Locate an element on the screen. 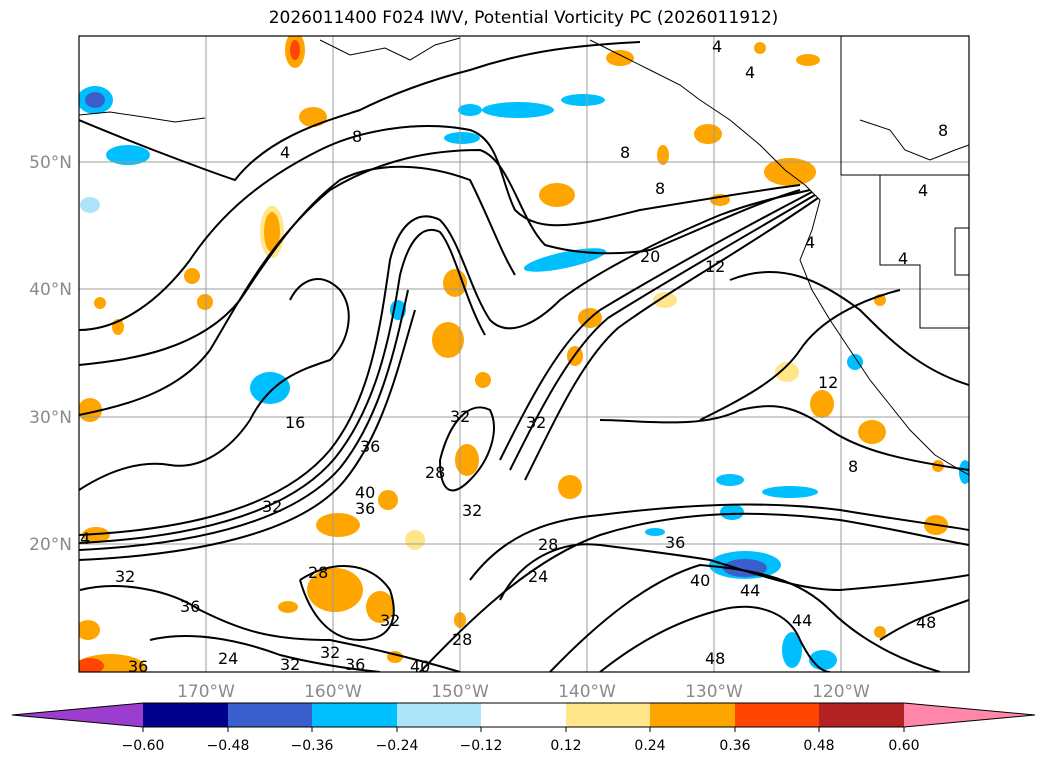 This screenshot has height=765, width=1047. lon-label-140w: 140°W is located at coordinates (587, 692).